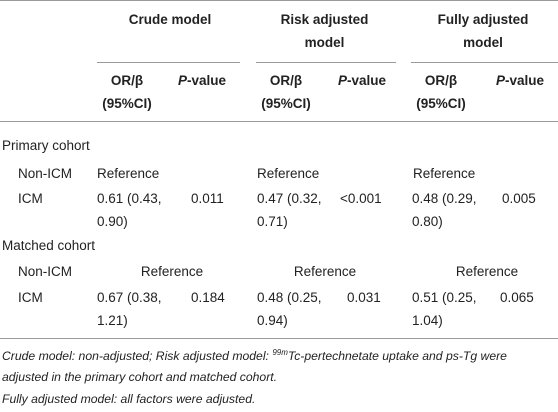  What do you see at coordinates (361, 198) in the screenshot?
I see `cell: <0.001` at bounding box center [361, 198].